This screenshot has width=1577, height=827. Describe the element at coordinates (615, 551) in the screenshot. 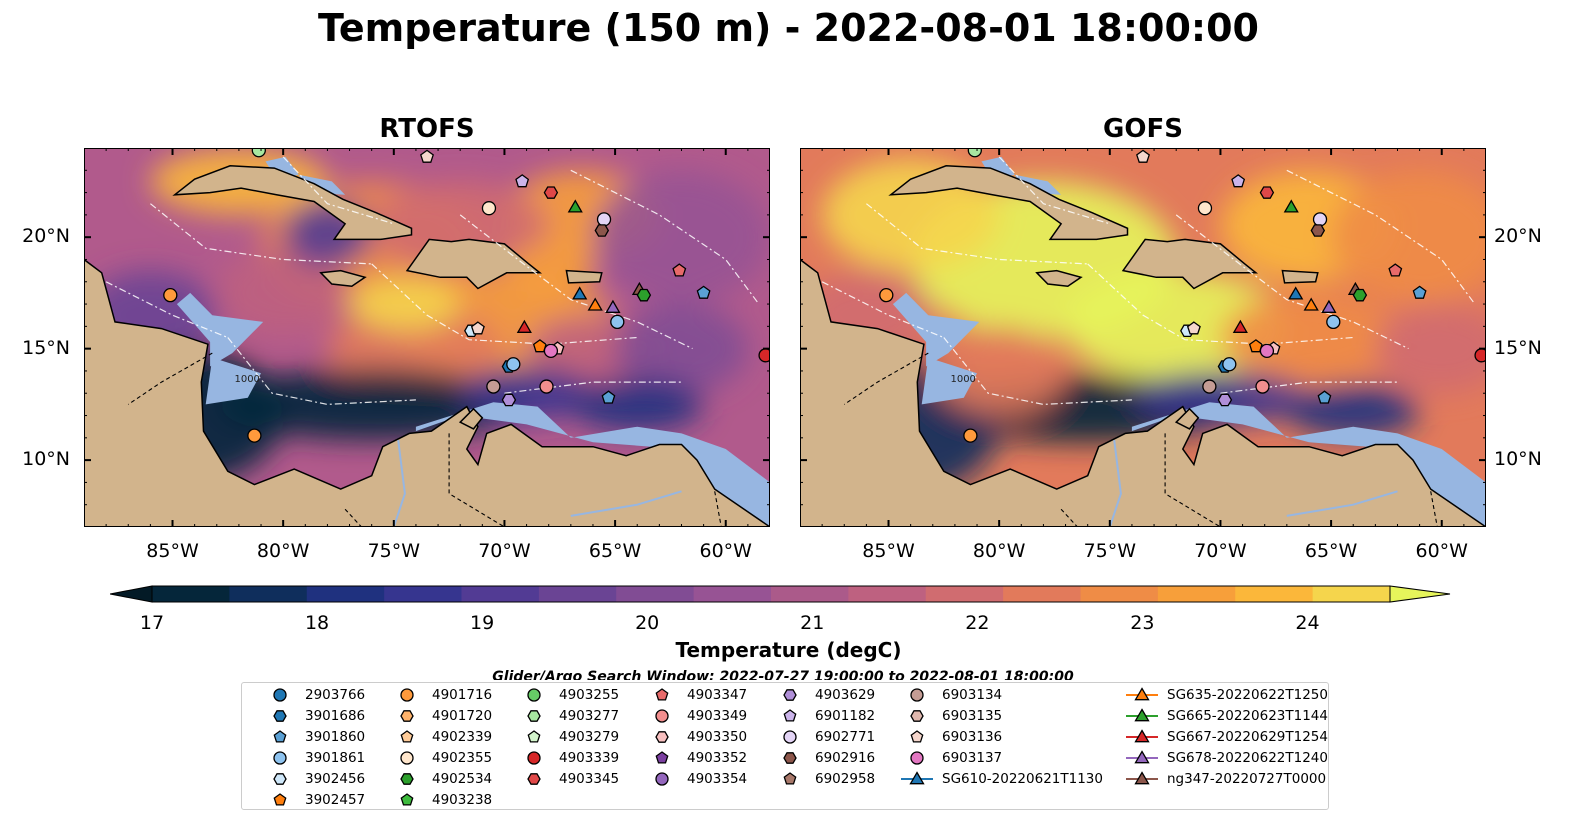

I see `lon-tick-label: 65°W` at that location.